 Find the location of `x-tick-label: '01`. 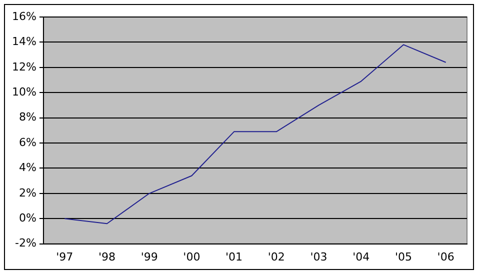

x-tick-label: '01 is located at coordinates (234, 257).